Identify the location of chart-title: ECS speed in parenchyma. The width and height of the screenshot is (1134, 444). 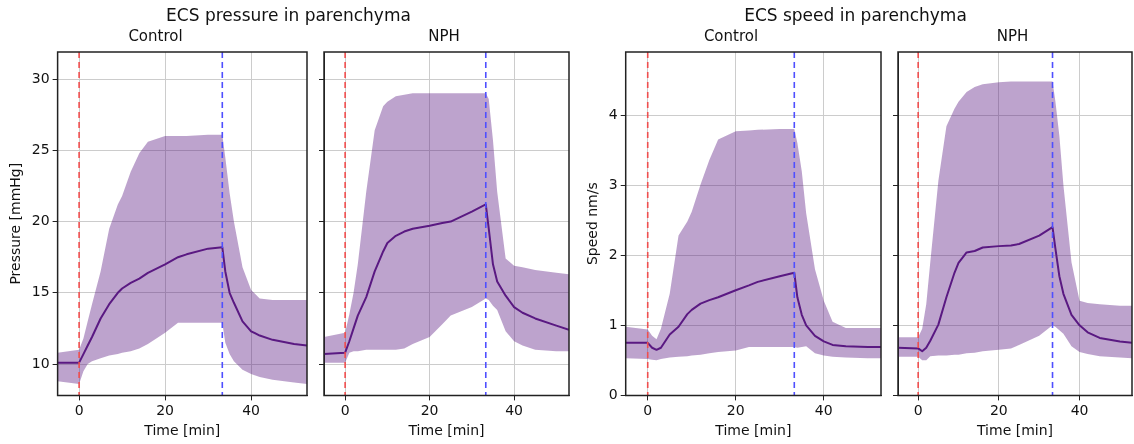
(855, 15).